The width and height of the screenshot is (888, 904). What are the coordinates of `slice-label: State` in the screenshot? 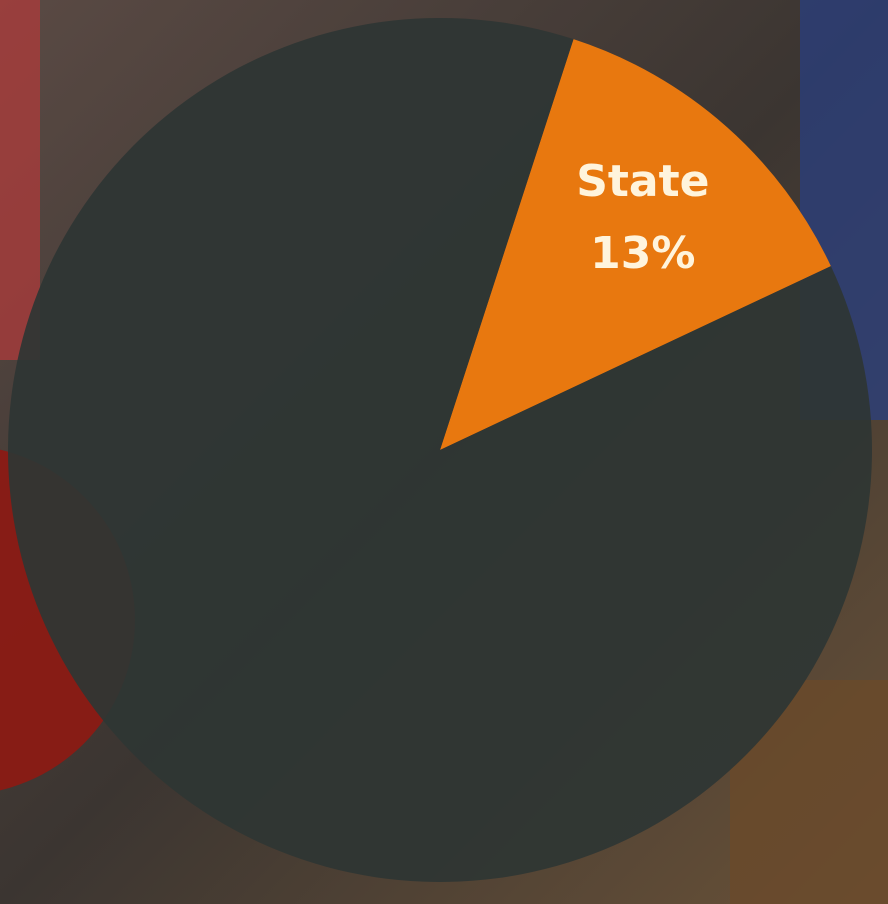 It's located at (642, 181).